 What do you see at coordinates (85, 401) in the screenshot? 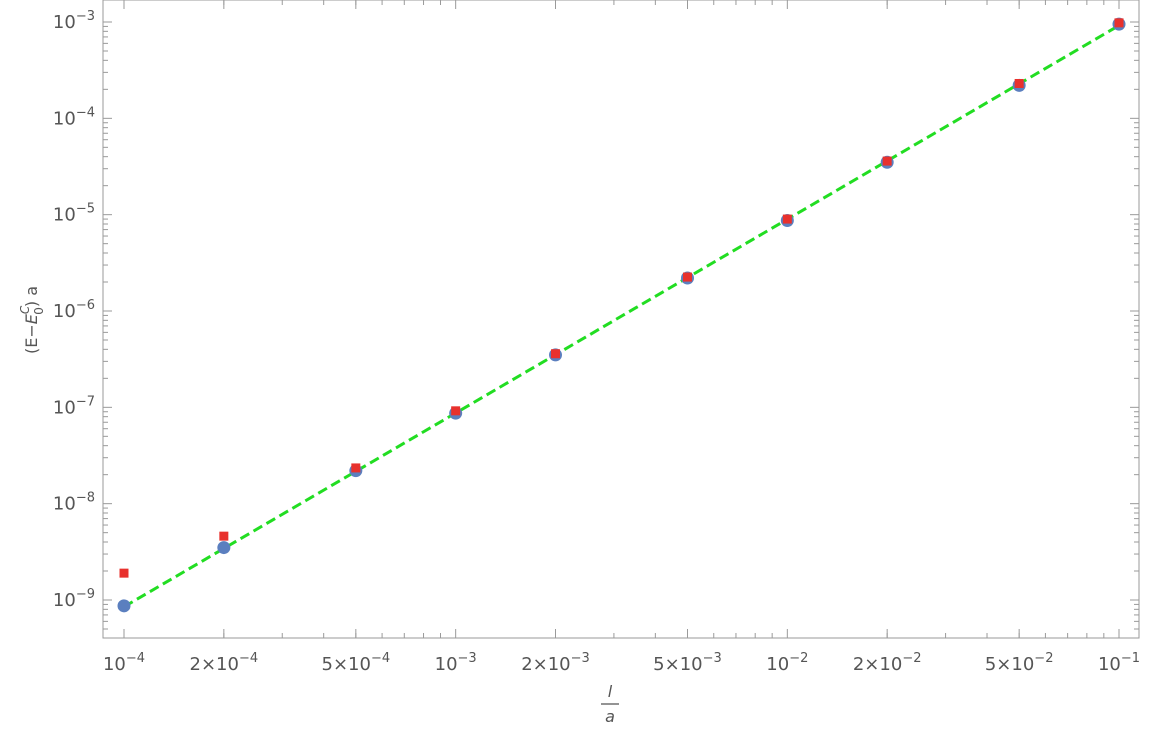
I see `y-tick-label-exponent: −7` at bounding box center [85, 401].